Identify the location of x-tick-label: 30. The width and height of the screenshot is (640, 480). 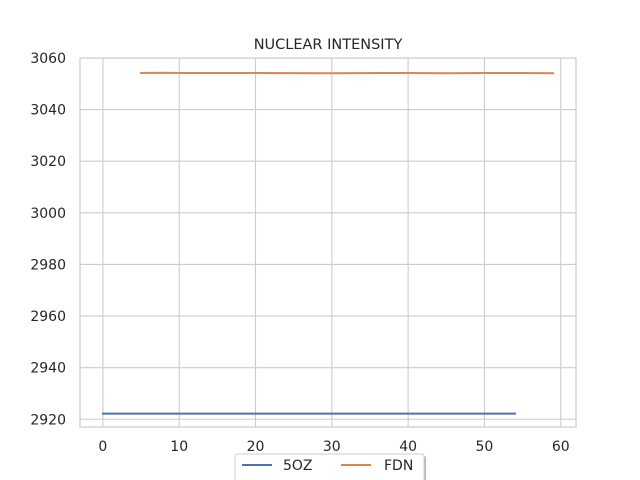
(332, 447).